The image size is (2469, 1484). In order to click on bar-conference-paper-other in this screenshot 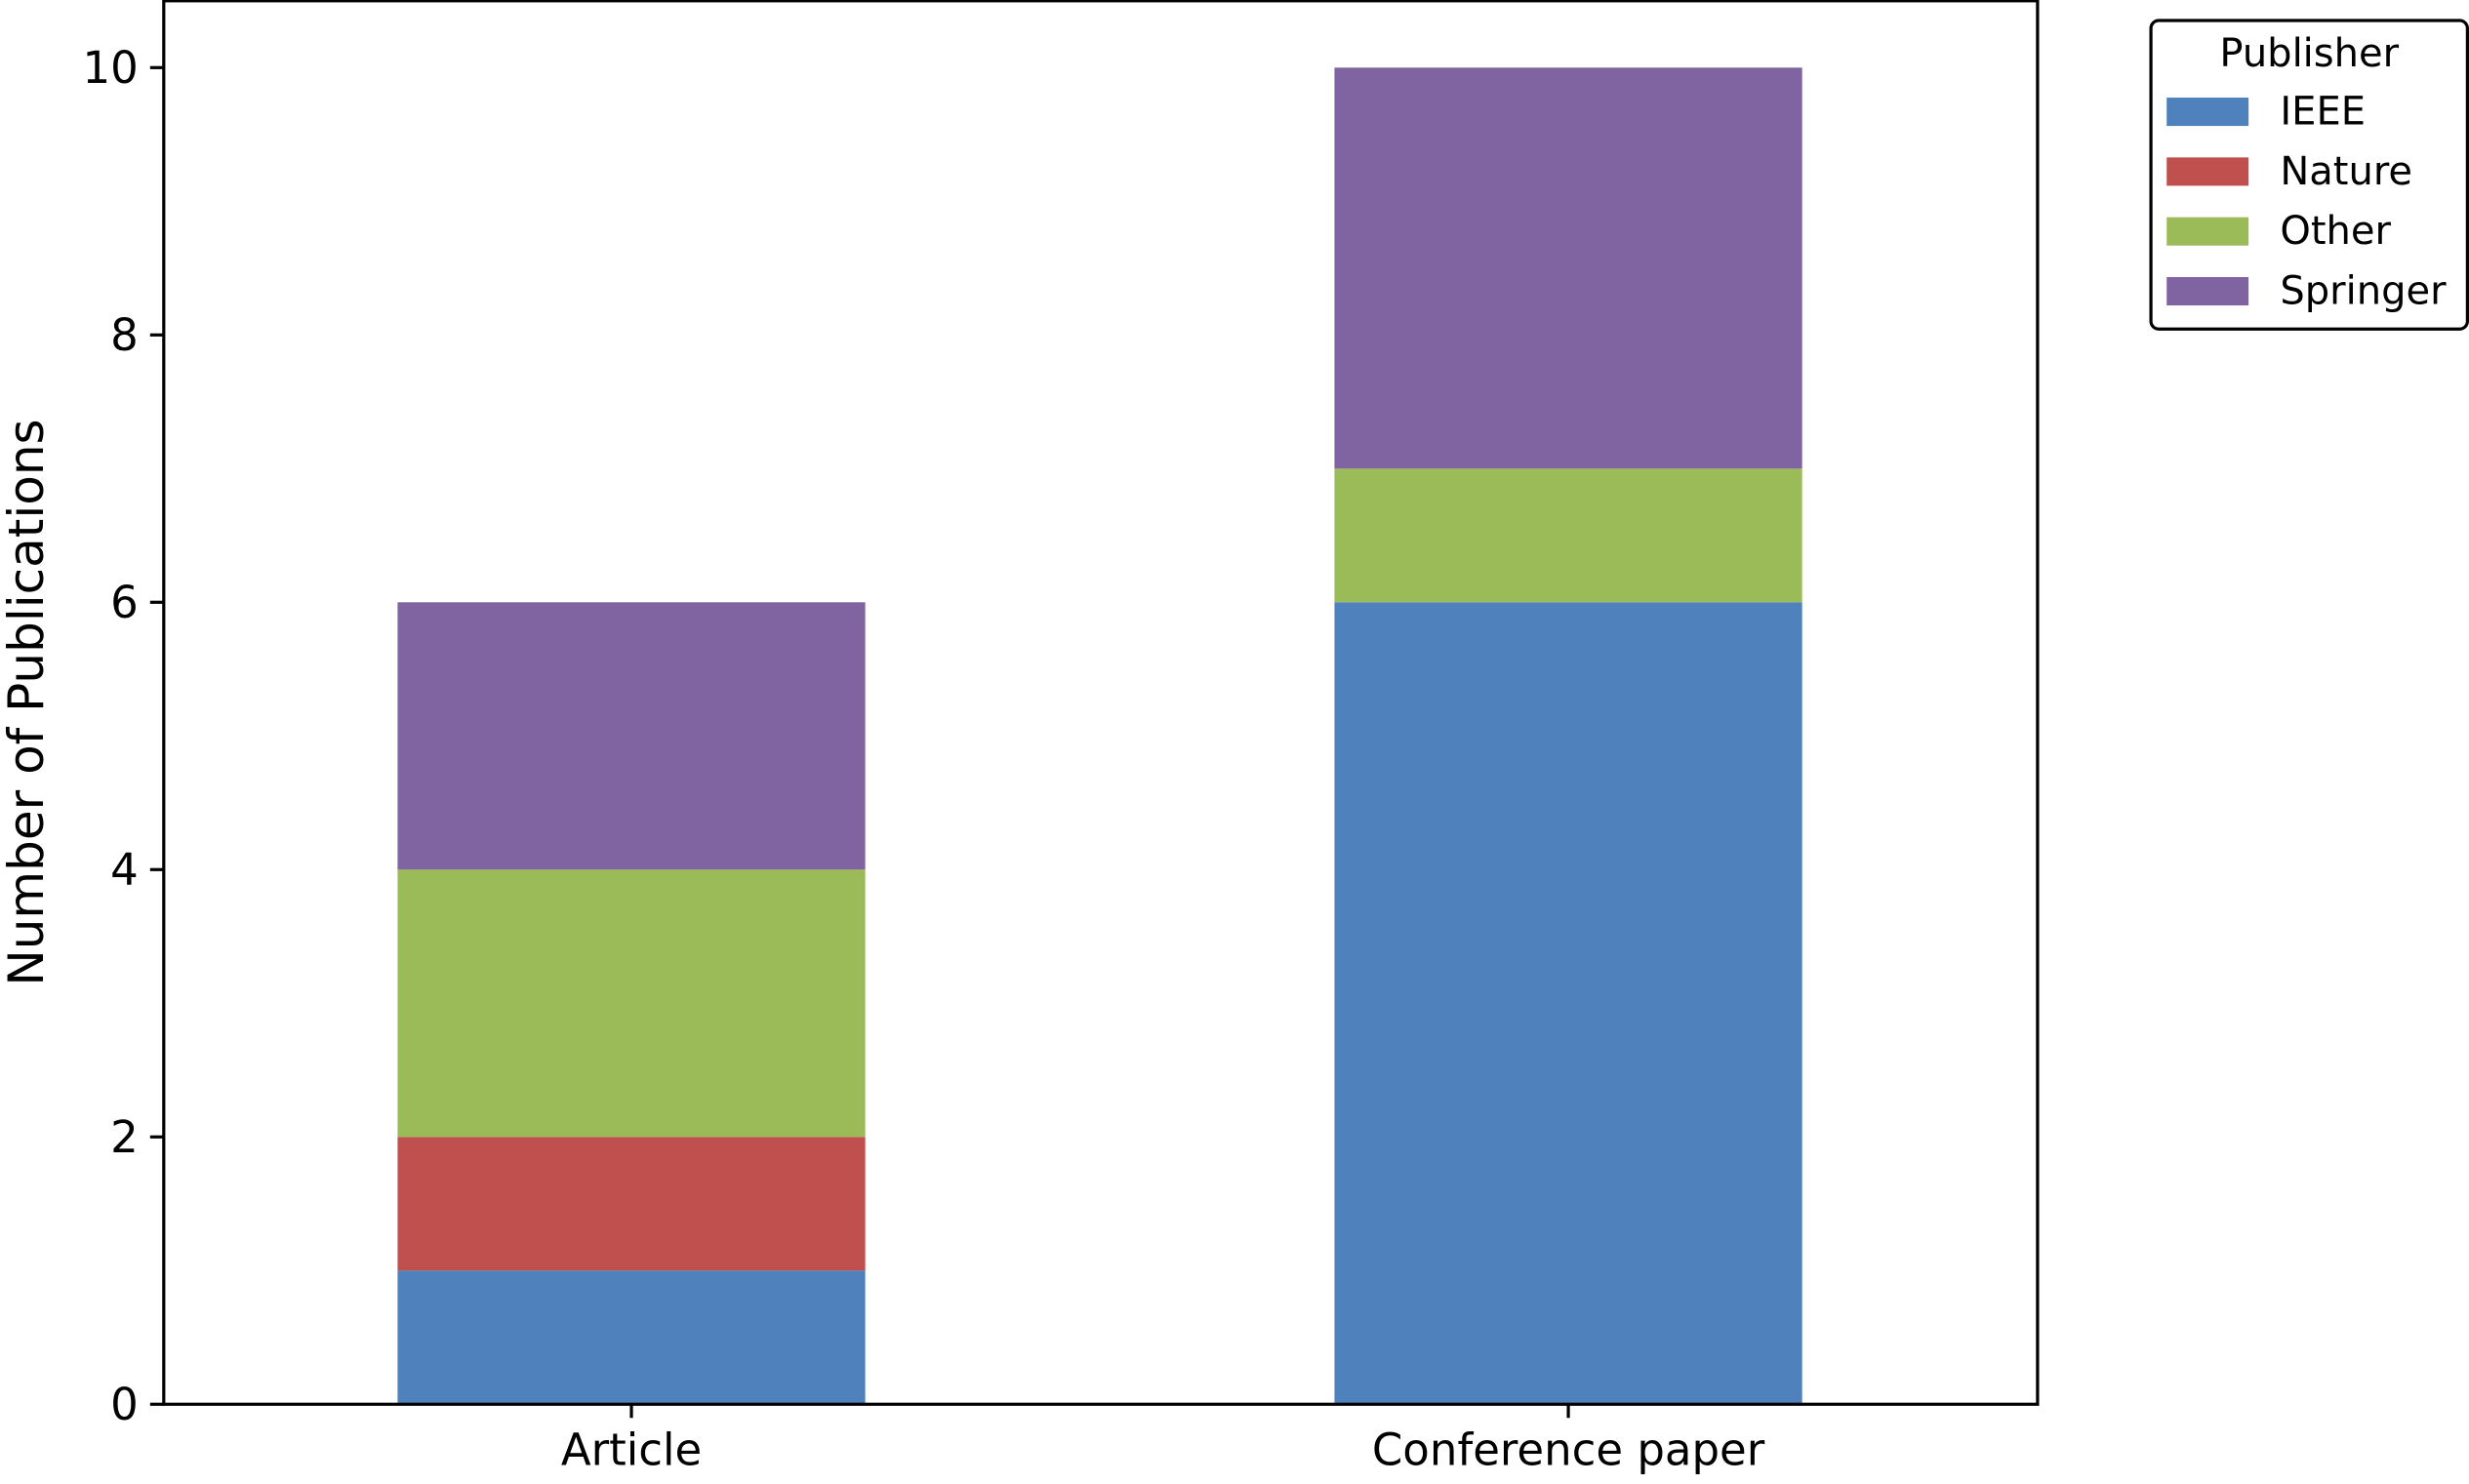, I will do `click(1568, 535)`.